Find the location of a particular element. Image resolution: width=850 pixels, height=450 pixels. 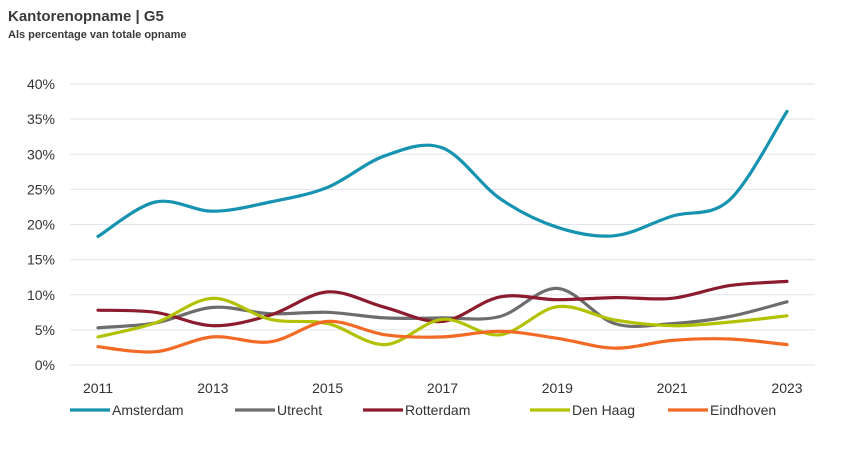

x-axis: 2011 2013 2015 2017 2019 2021 2023 is located at coordinates (443, 388).